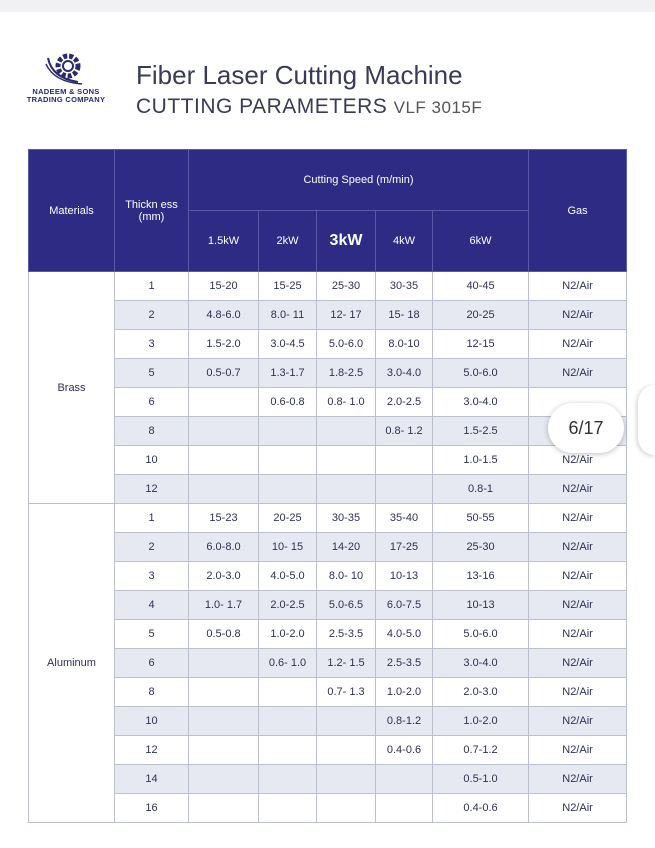 This screenshot has height=848, width=655. Describe the element at coordinates (346, 547) in the screenshot. I see `table-cell: 14-20` at that location.